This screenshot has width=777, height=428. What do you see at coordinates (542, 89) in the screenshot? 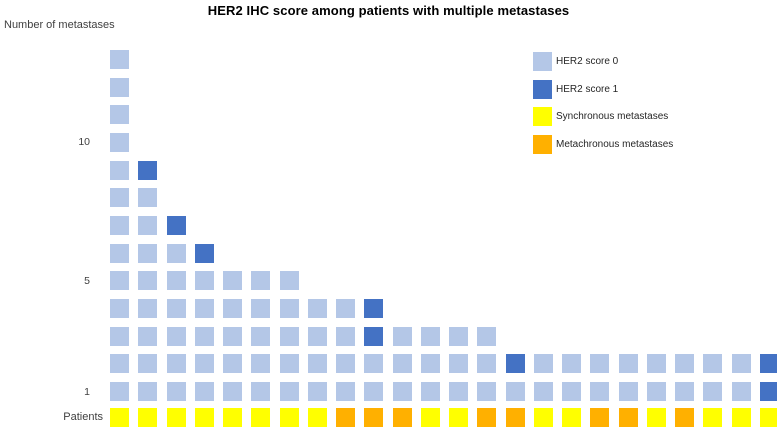
I see `her2-score-1-swatch` at bounding box center [542, 89].